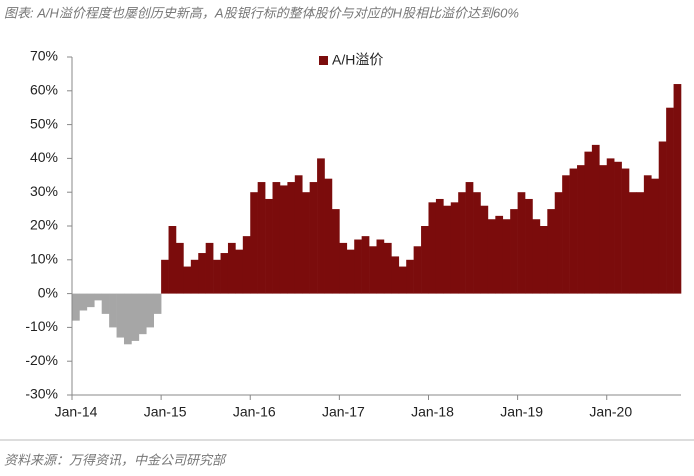  I want to click on y-tick-label: 40%, so click(44, 157).